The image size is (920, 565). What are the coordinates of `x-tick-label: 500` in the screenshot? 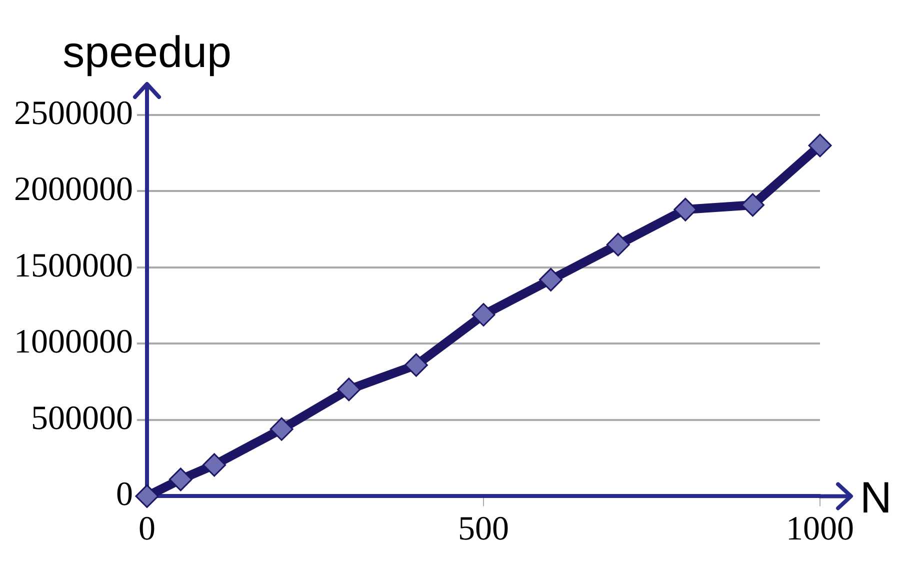 It's located at (483, 529).